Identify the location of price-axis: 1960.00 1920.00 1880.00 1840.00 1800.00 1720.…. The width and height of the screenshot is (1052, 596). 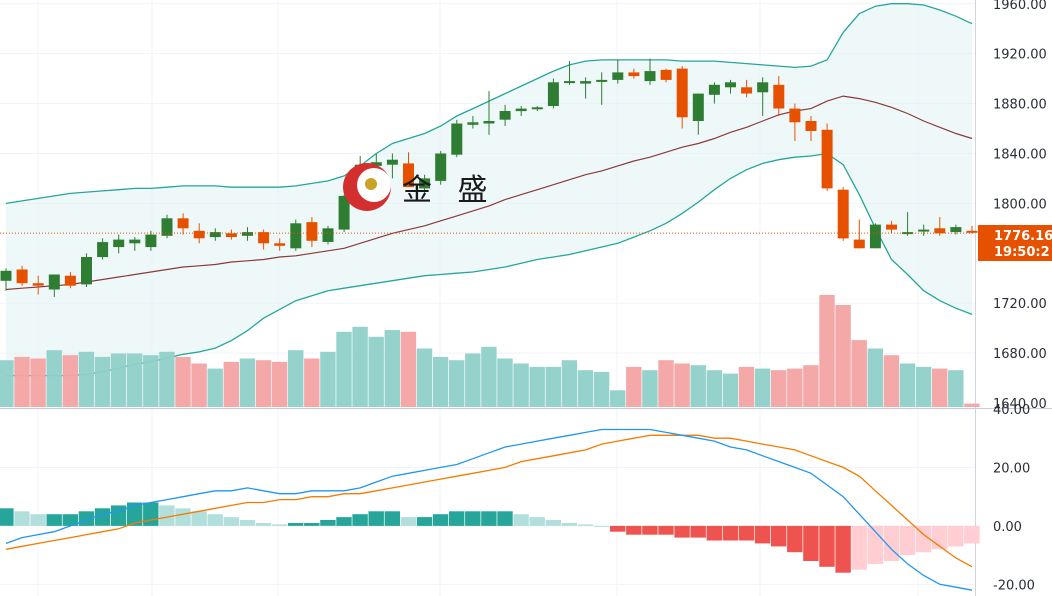
(1020, 296).